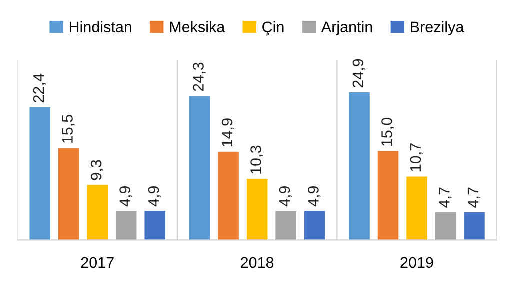 This screenshot has width=507, height=286. Describe the element at coordinates (228, 132) in the screenshot. I see `data-label: 14,9` at that location.